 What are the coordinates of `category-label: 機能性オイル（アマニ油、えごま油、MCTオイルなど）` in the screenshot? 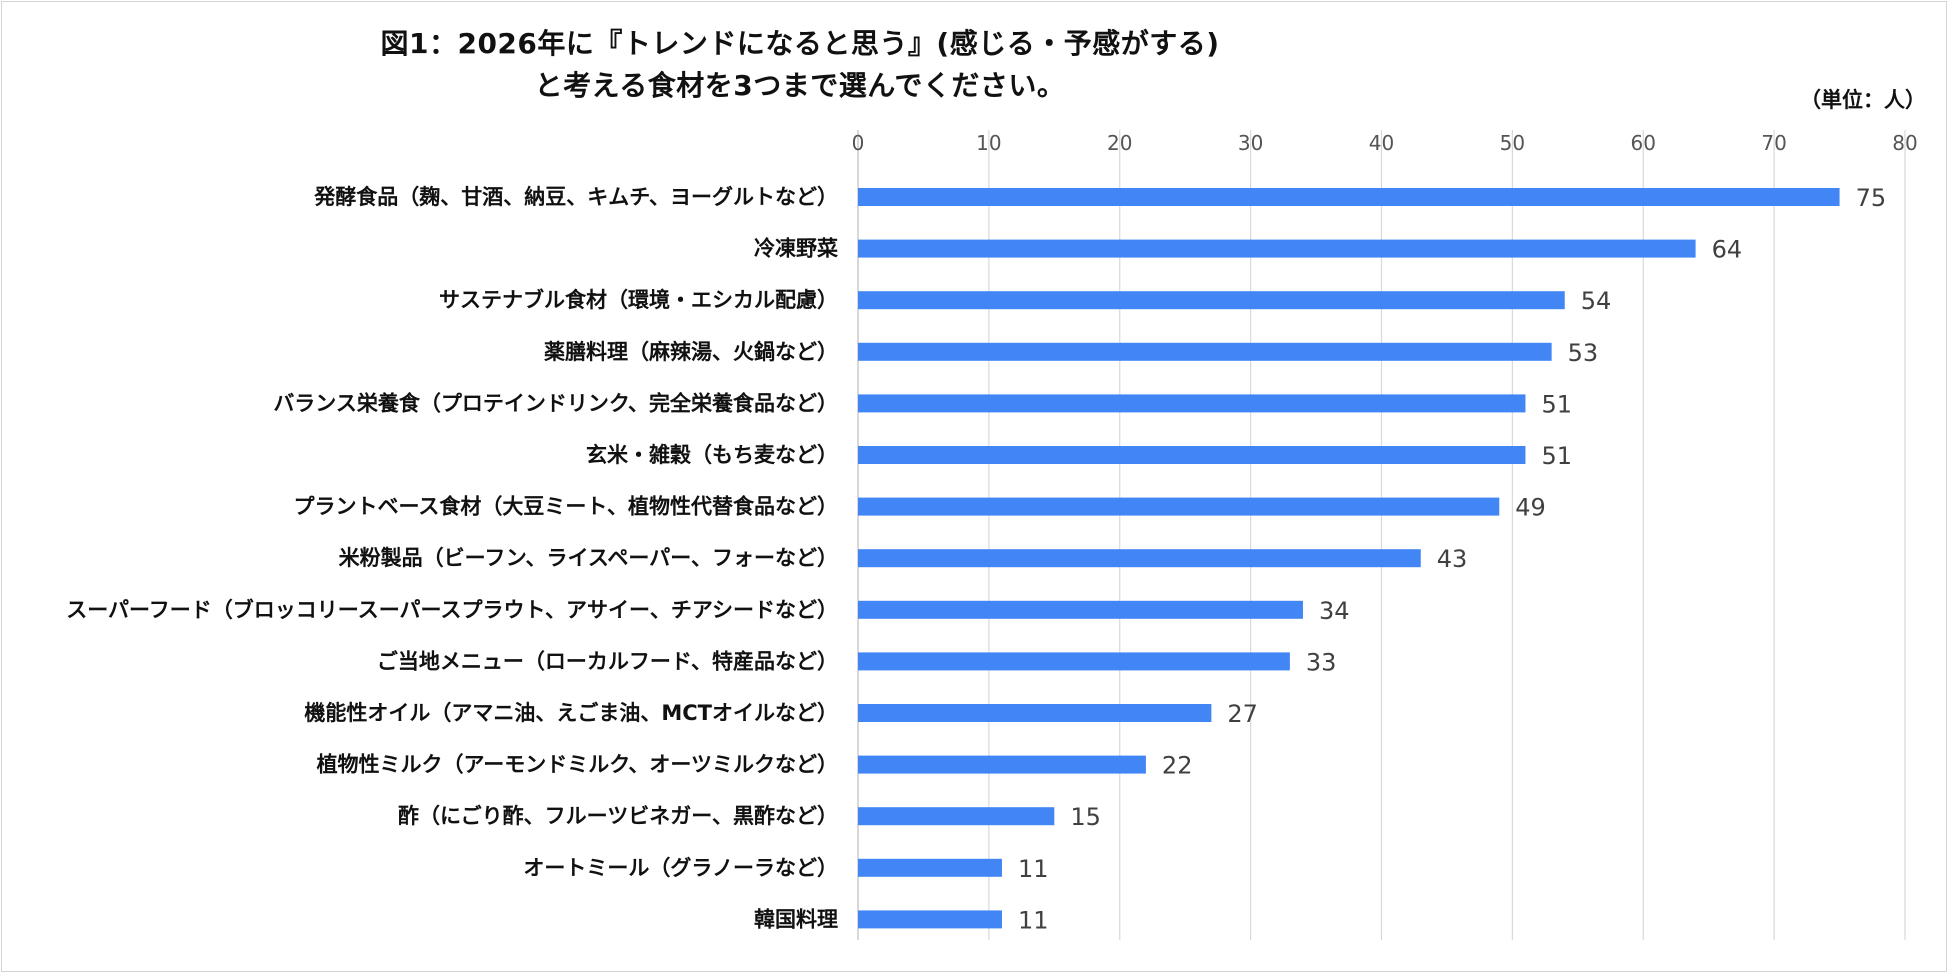 It's located at (571, 713).